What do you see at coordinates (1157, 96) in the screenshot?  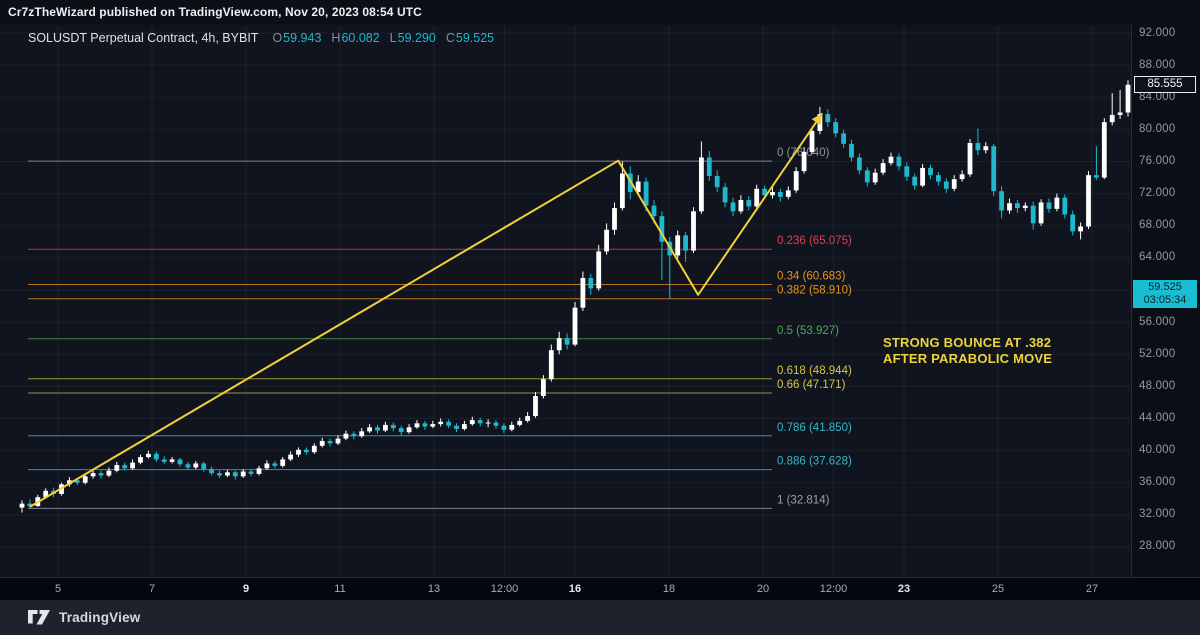 I see `price-axis-label: 84.000` at bounding box center [1157, 96].